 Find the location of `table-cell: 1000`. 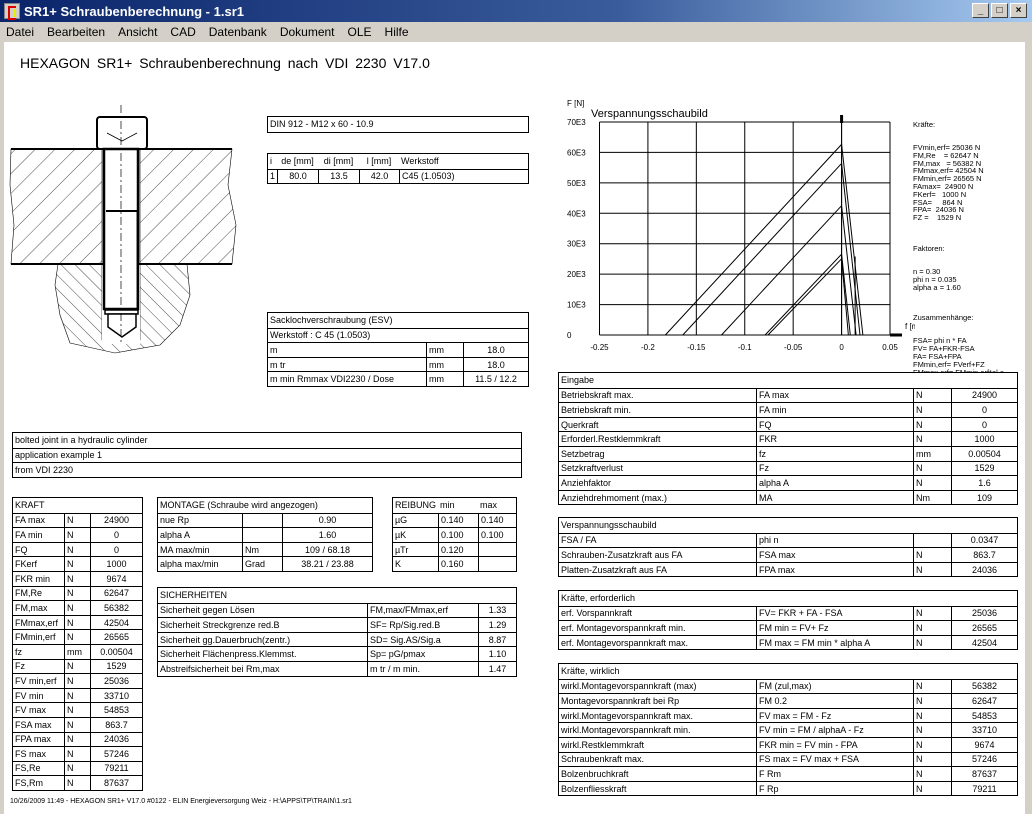

table-cell: 1000 is located at coordinates (984, 439).